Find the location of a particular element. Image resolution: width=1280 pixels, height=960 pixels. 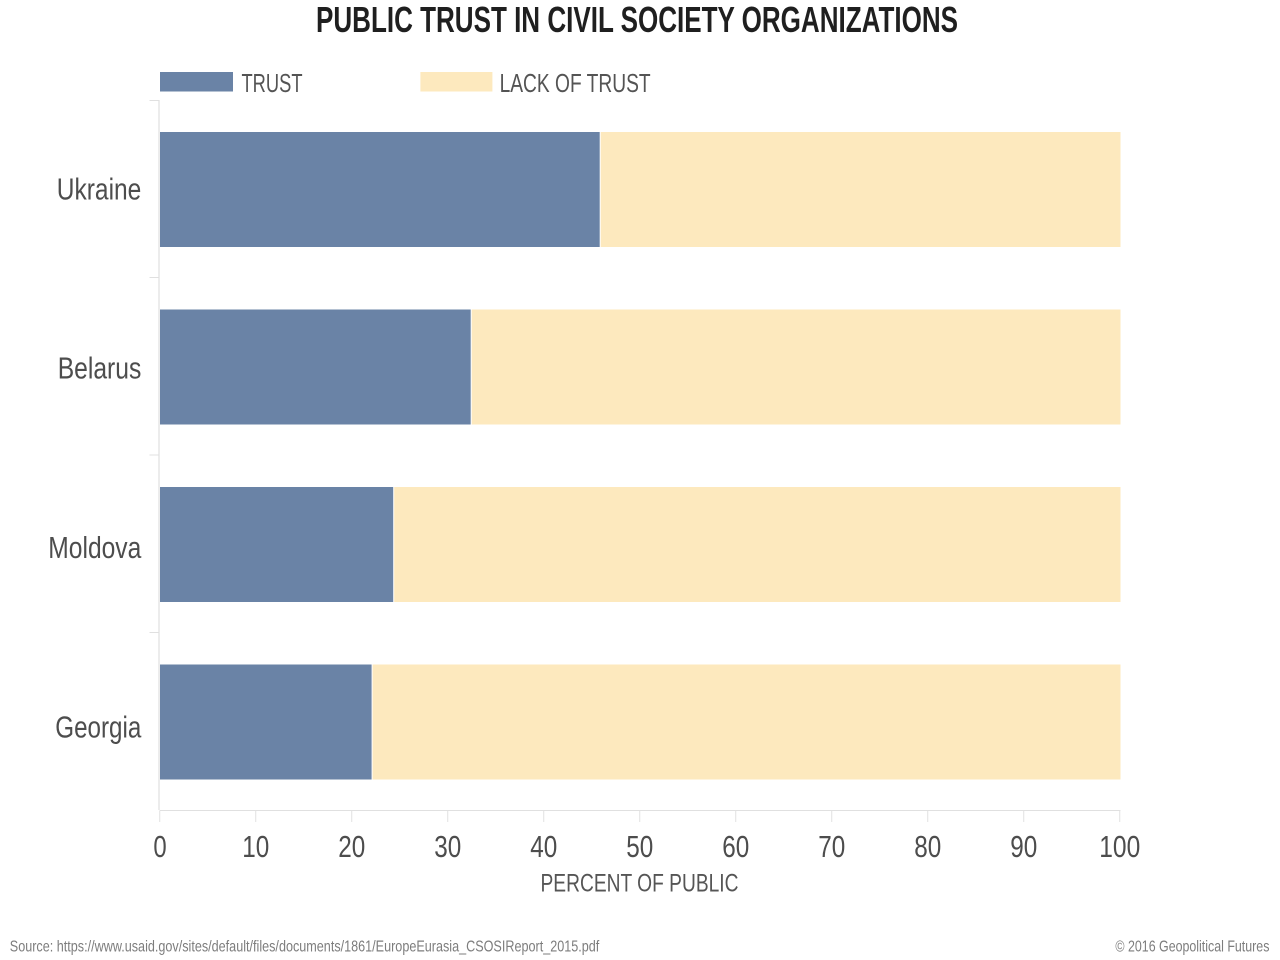

svg-text: 0 is located at coordinates (159, 846).